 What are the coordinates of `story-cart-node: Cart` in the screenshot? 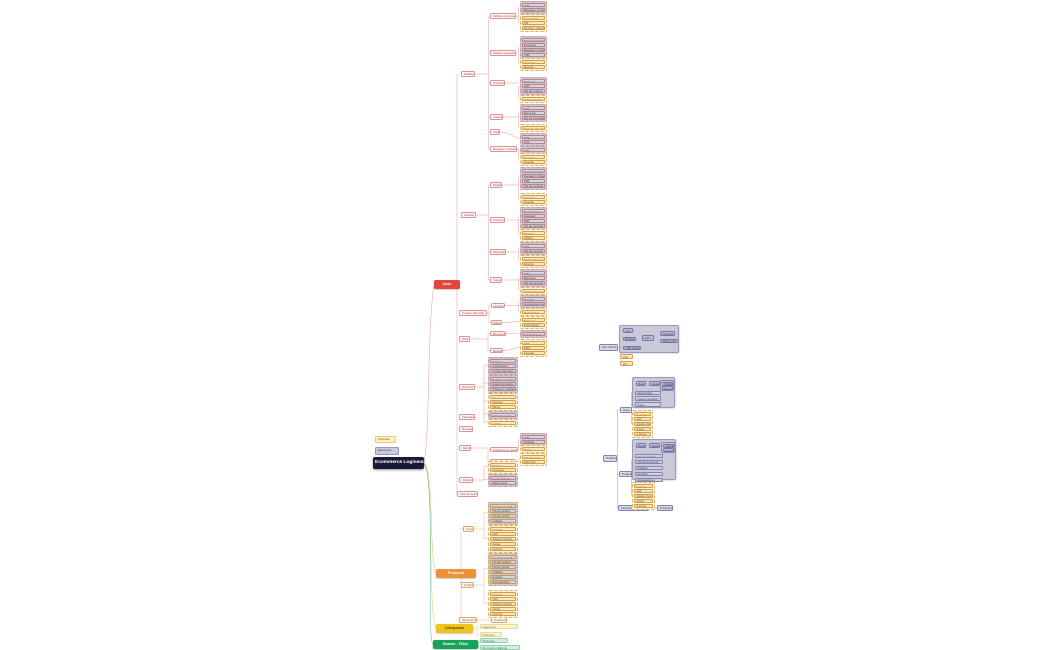 It's located at (648, 338).